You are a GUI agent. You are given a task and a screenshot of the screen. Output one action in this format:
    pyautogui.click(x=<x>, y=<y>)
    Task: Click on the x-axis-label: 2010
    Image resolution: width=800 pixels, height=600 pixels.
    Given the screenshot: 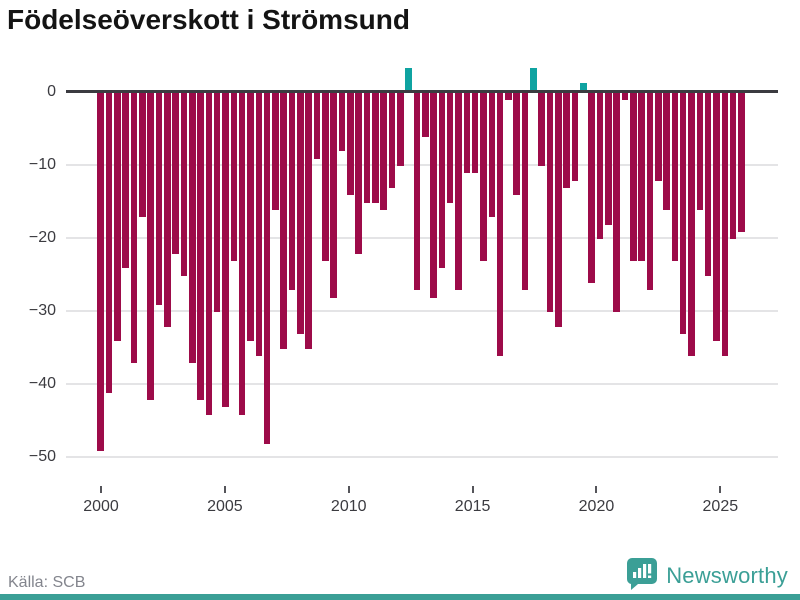 What is the action you would take?
    pyautogui.click(x=348, y=506)
    